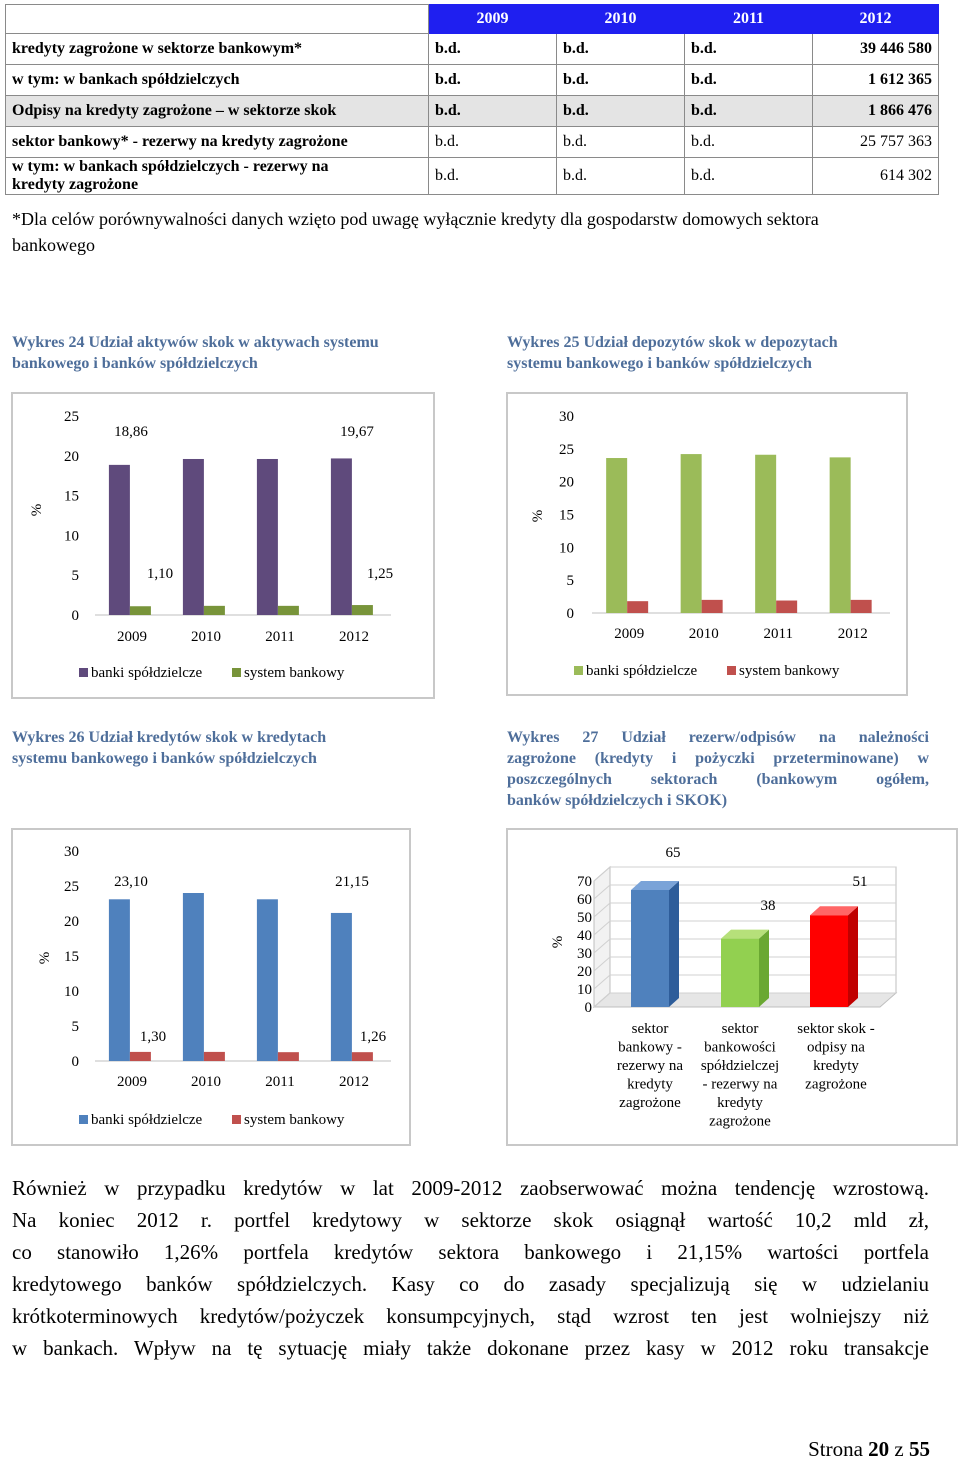  I want to click on cell-value: 614 302, so click(875, 176).